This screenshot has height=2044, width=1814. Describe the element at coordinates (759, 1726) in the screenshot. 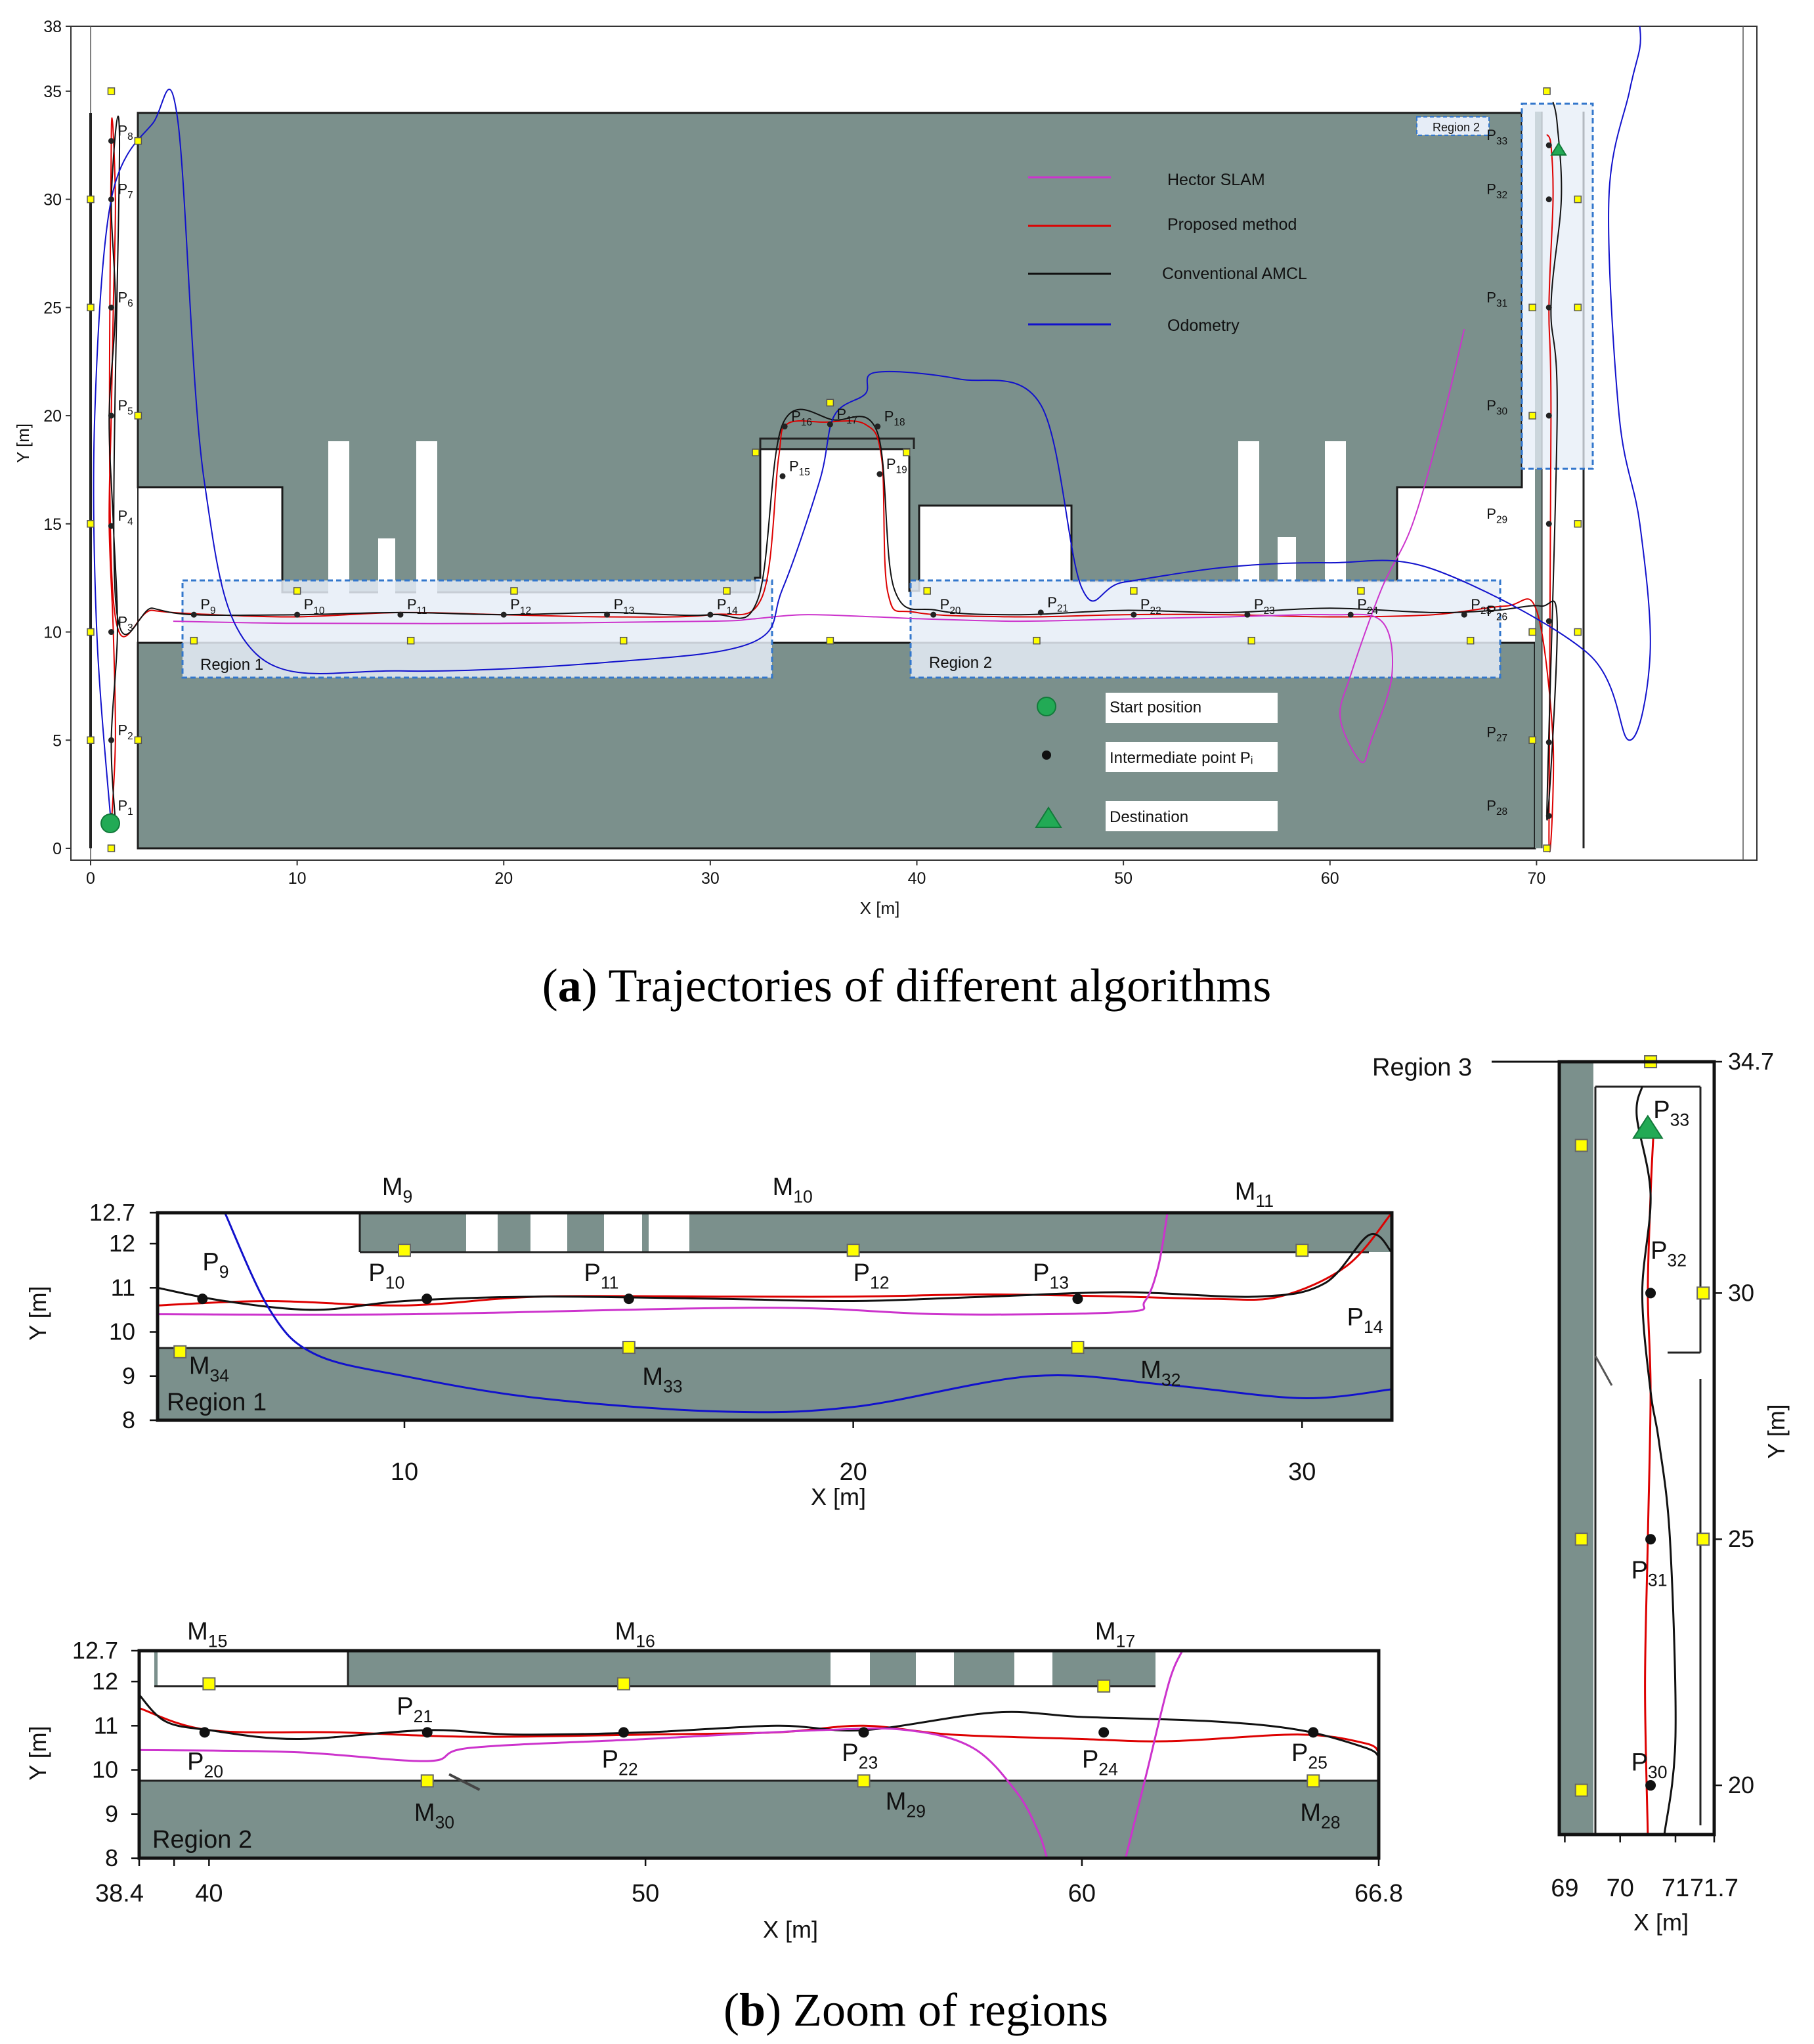

I see `region-2-series-conventional-amcl` at that location.